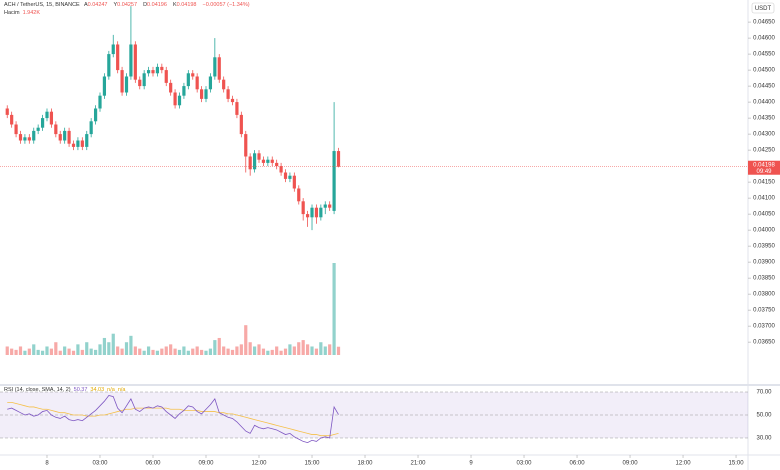 The height and width of the screenshot is (470, 780). I want to click on currency-box, so click(763, 8).